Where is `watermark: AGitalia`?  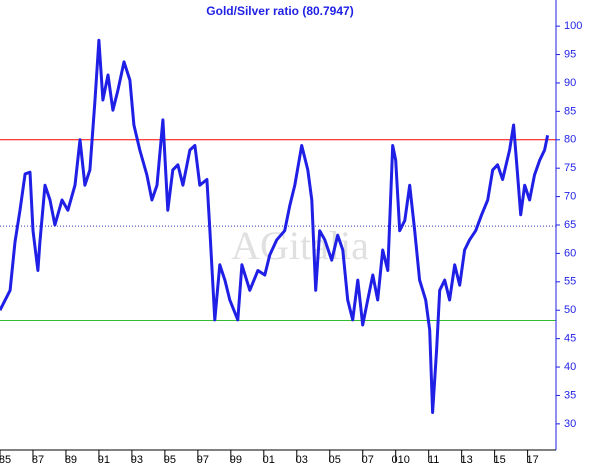 watermark: AGitalia is located at coordinates (300, 245).